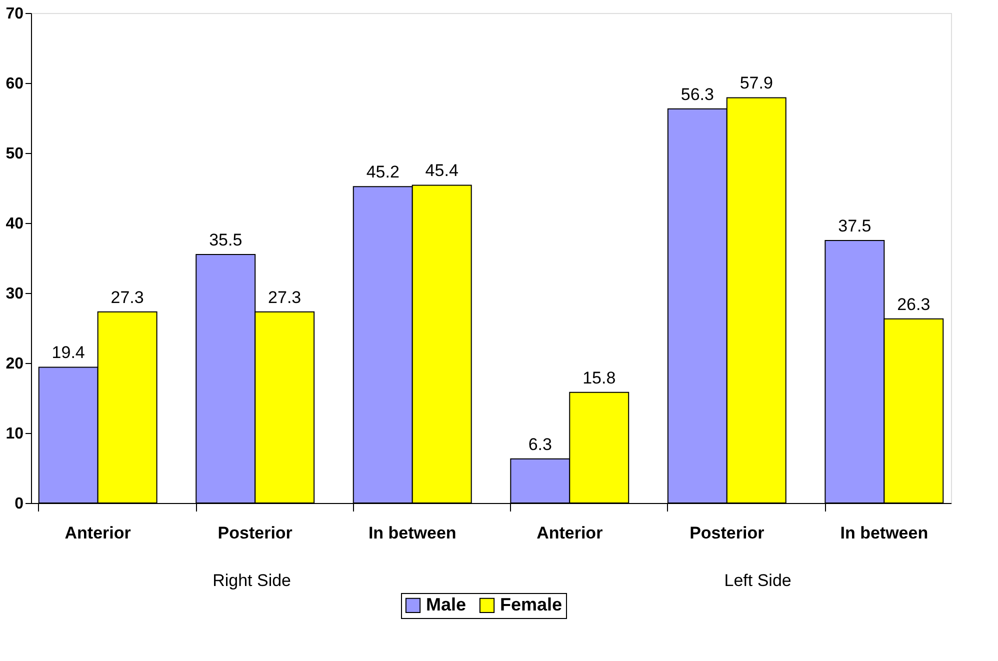 The width and height of the screenshot is (998, 661). What do you see at coordinates (15, 14) in the screenshot?
I see `y-tick-label: 70` at bounding box center [15, 14].